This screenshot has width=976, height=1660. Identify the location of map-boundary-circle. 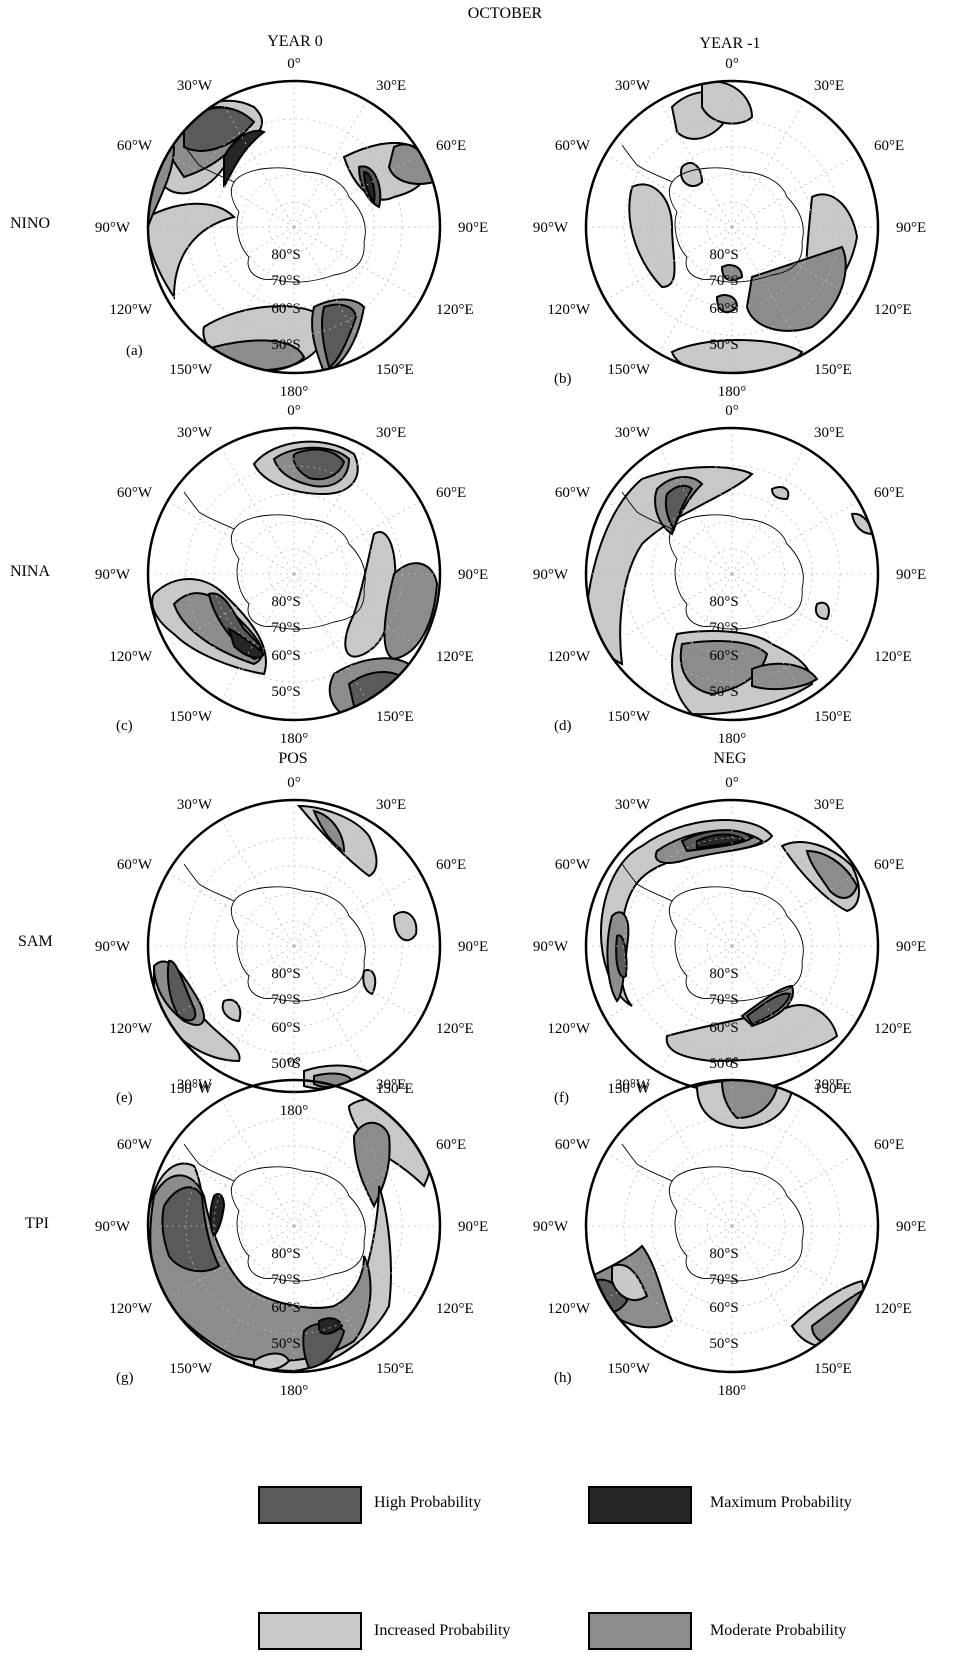
(294, 1226).